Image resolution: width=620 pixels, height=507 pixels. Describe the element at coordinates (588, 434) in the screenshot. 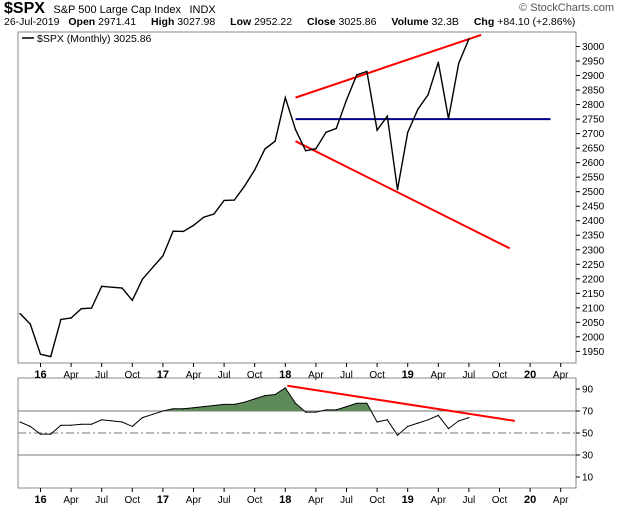

I see `indicator-y-tick-label: 50` at that location.